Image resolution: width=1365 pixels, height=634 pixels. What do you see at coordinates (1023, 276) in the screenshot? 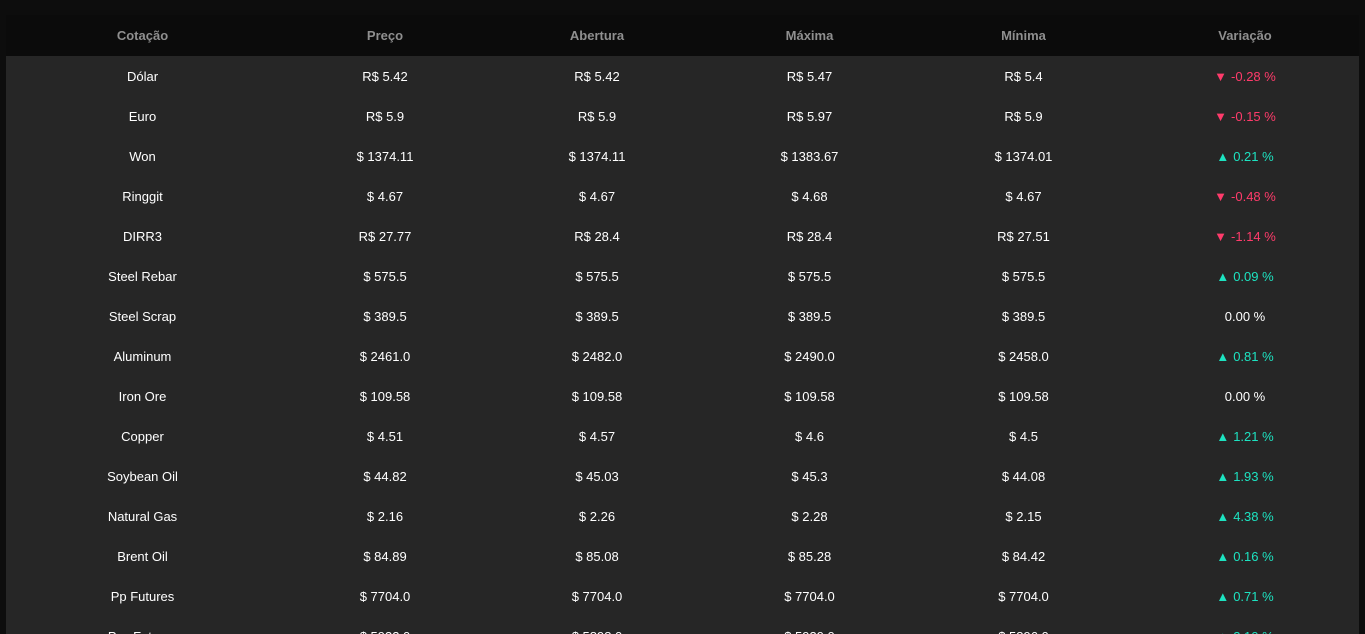
I see `cell-low: $ 575.5` at bounding box center [1023, 276].